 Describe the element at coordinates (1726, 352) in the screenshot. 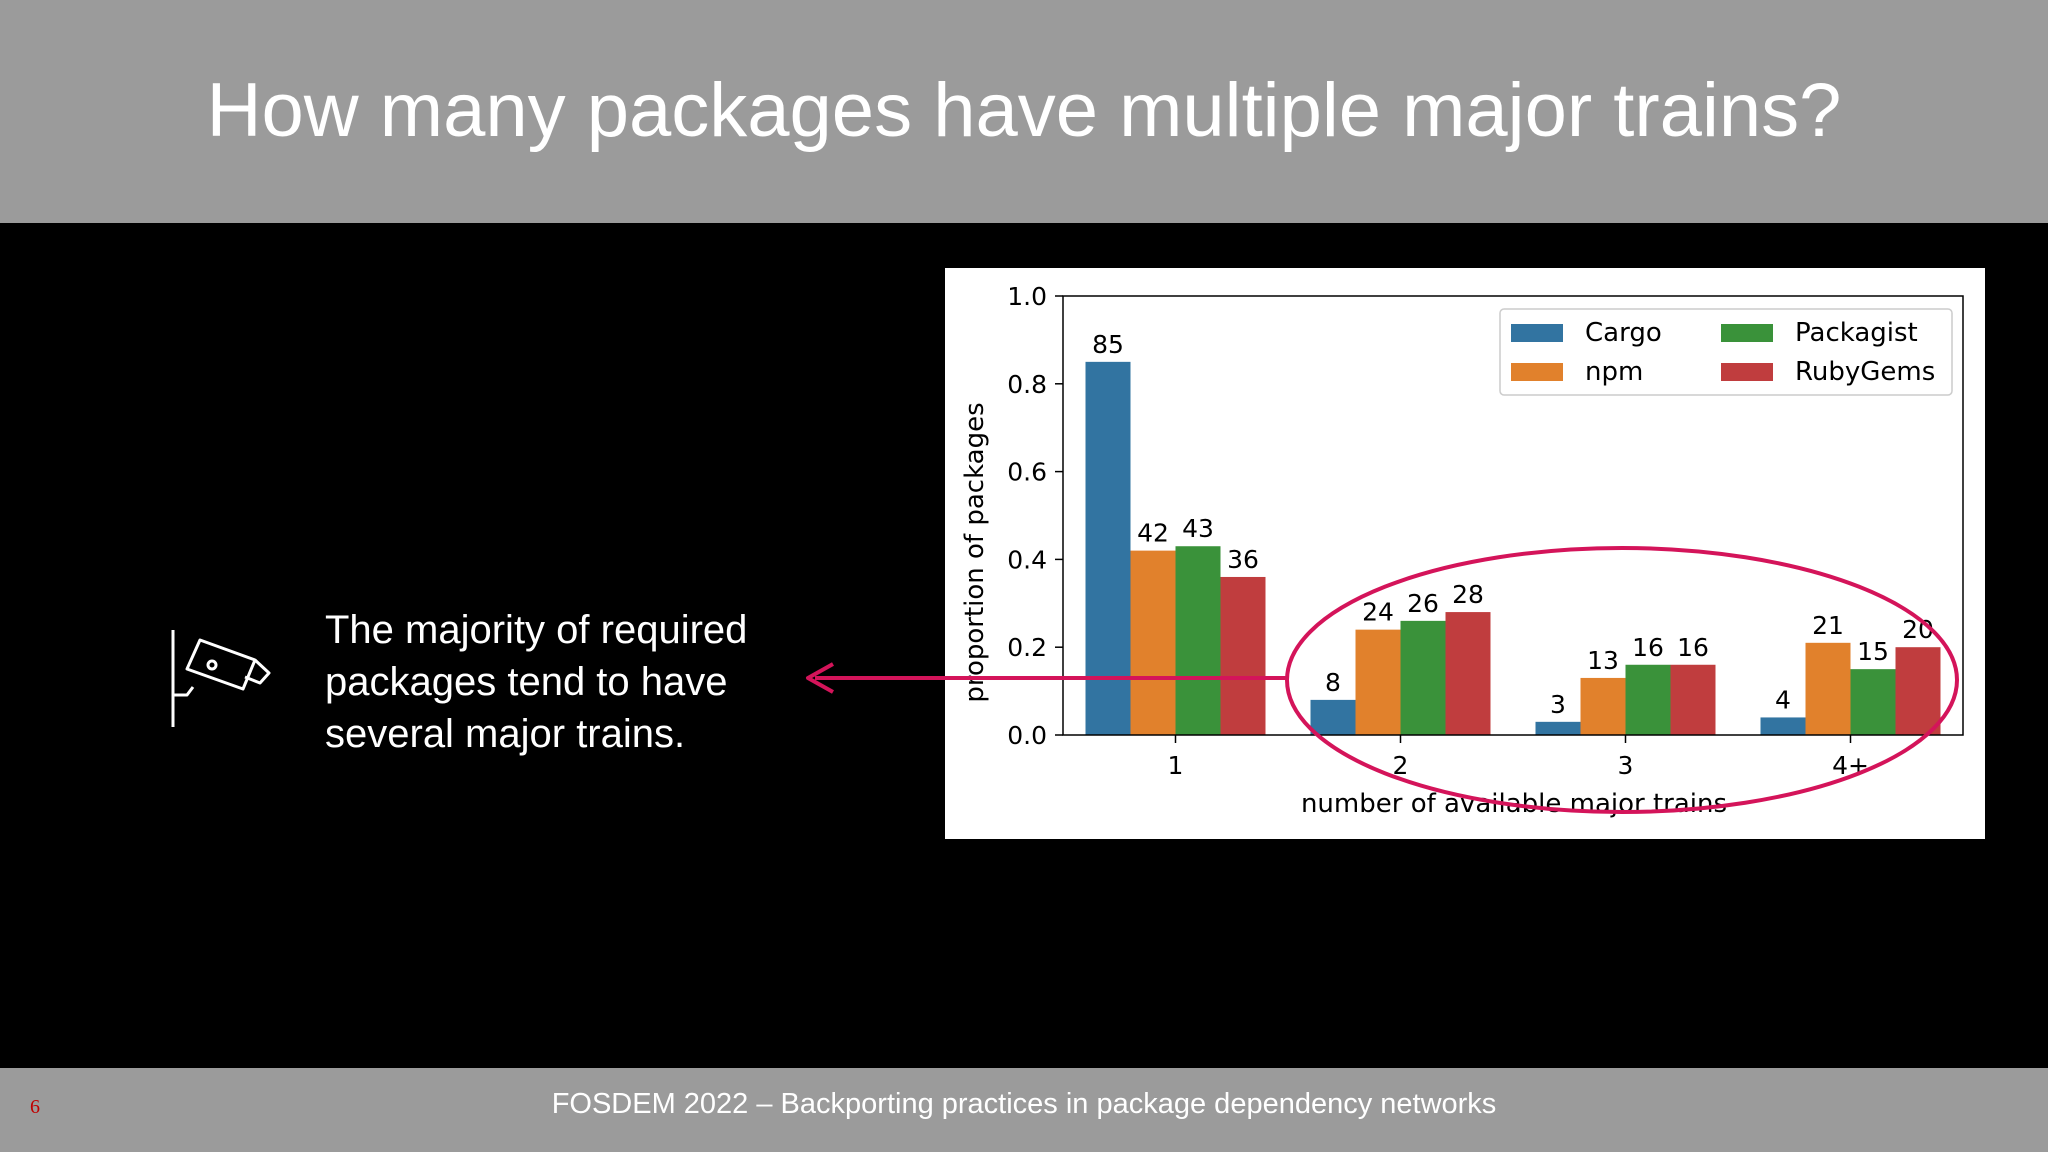

I see `legend-box` at that location.